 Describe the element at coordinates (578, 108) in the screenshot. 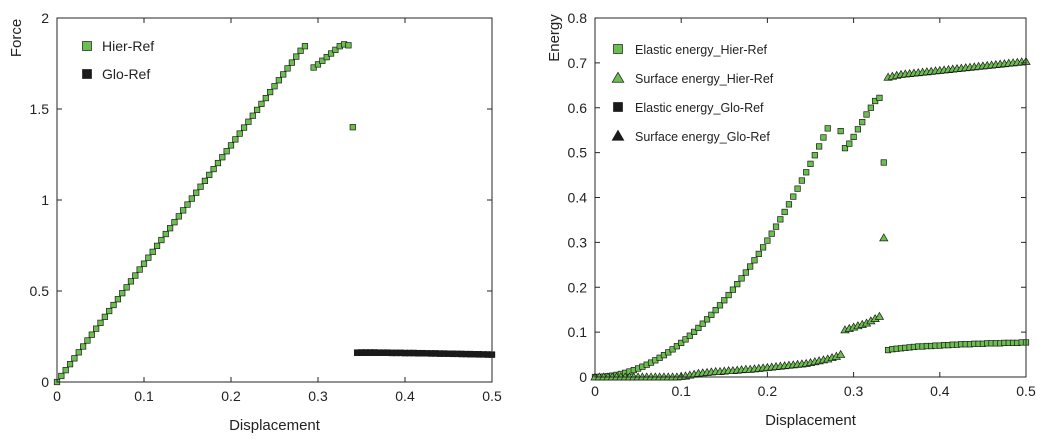

I see `y-tick-label: 0.6` at that location.